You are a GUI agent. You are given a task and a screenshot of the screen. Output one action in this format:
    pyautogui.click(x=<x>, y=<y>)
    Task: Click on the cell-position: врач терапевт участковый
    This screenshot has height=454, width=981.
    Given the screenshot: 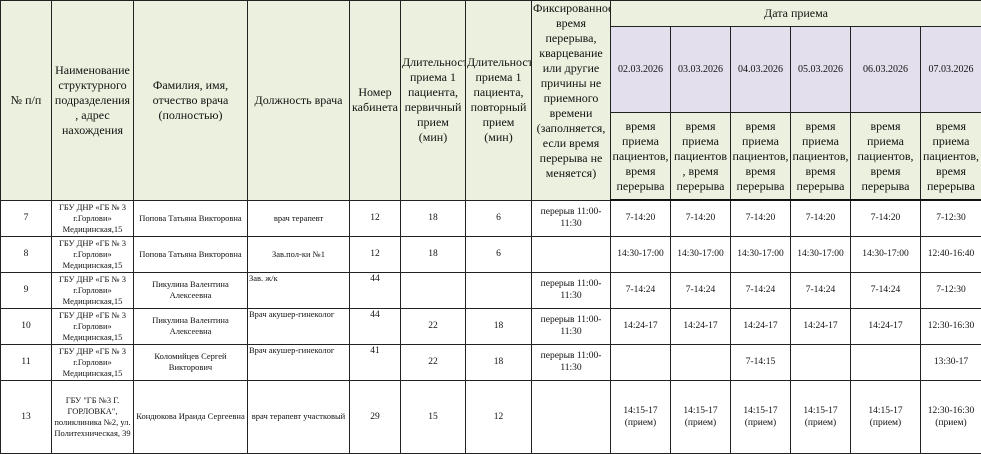 What is the action you would take?
    pyautogui.click(x=299, y=416)
    